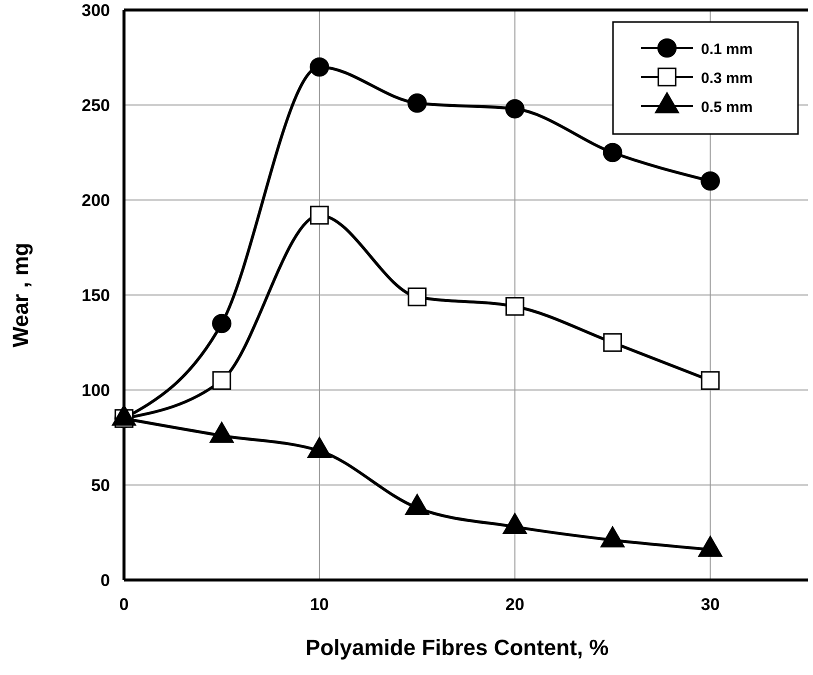 The image size is (813, 675). Describe the element at coordinates (457, 647) in the screenshot. I see `x-axis-title: Polyamide Fibres Content, %` at that location.